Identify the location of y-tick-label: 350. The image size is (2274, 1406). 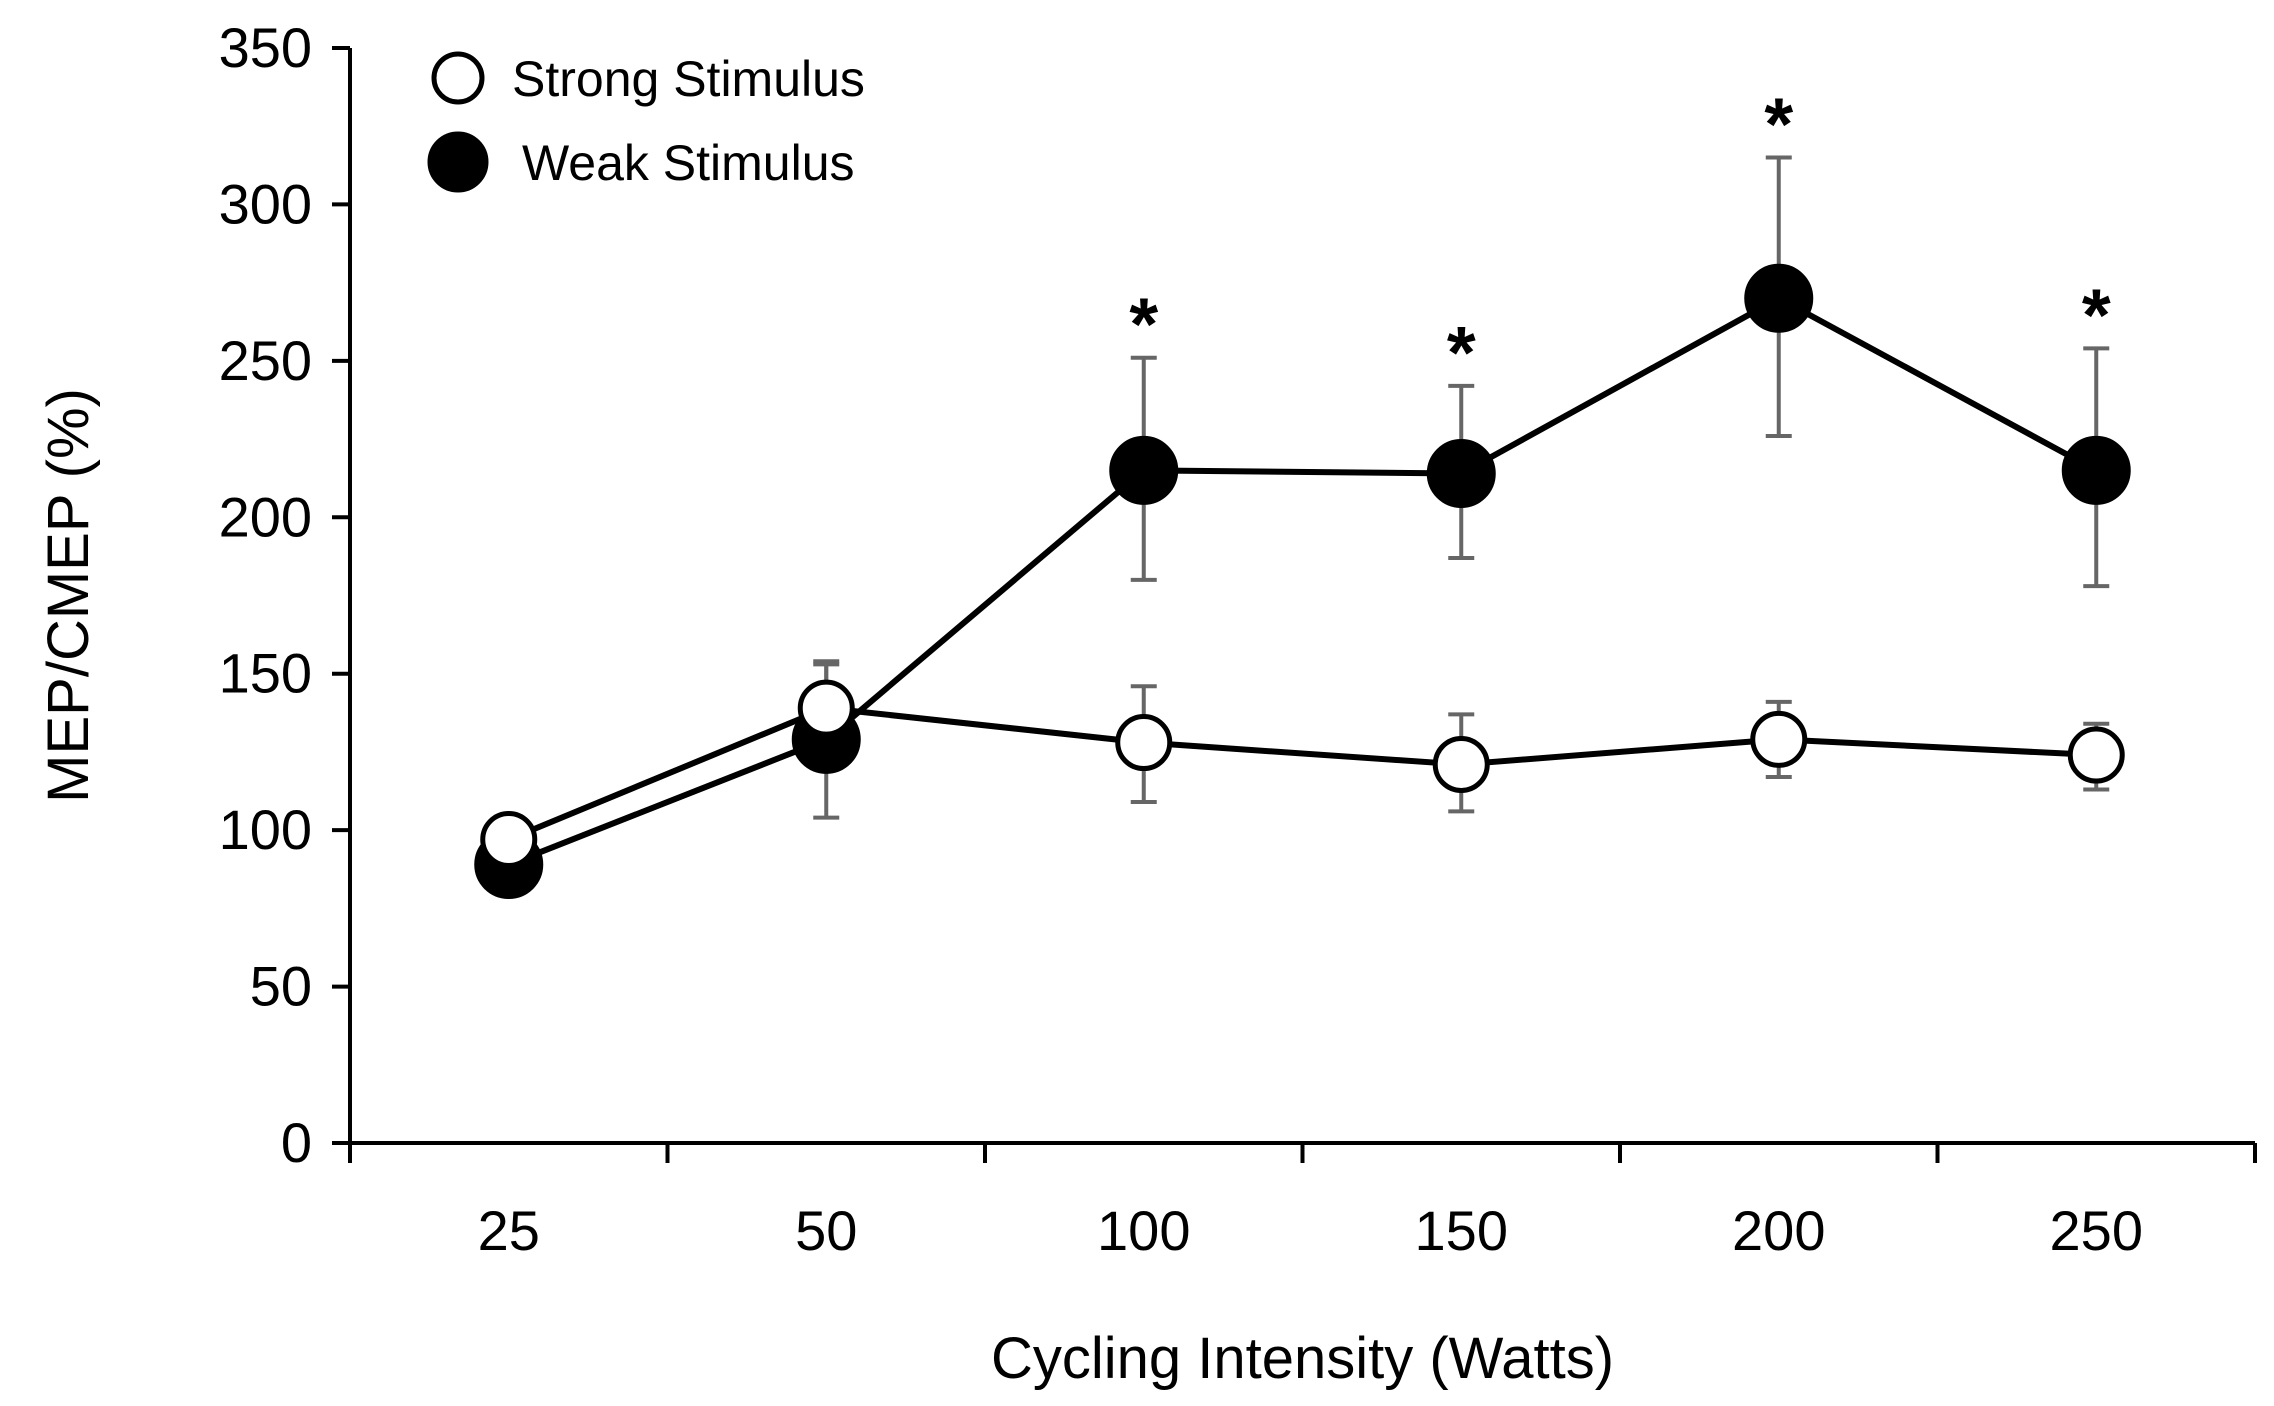
(265, 47).